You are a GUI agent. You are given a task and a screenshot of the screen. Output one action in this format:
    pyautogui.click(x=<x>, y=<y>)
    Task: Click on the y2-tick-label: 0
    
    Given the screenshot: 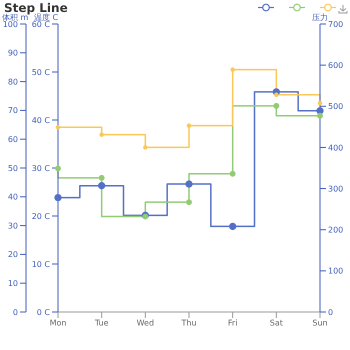 What is the action you would take?
    pyautogui.click(x=331, y=312)
    